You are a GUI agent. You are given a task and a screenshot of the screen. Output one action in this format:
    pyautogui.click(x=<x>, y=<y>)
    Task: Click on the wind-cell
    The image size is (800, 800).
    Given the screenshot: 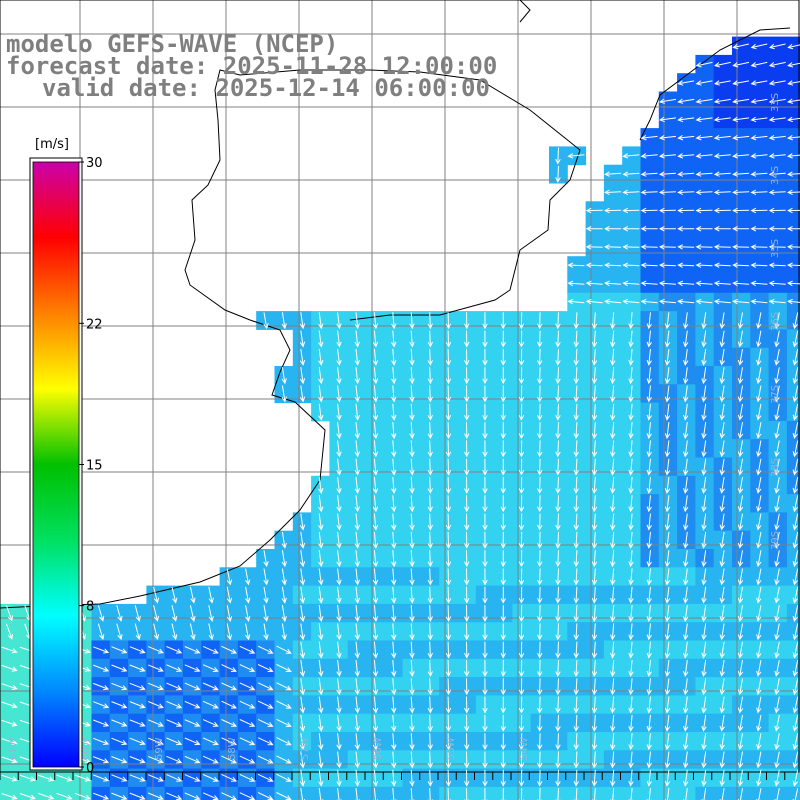 What is the action you would take?
    pyautogui.click(x=793, y=723)
    